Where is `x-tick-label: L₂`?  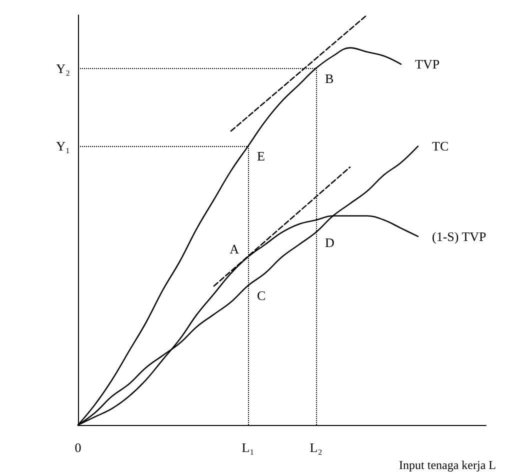 x-tick-label: L₂ is located at coordinates (316, 447).